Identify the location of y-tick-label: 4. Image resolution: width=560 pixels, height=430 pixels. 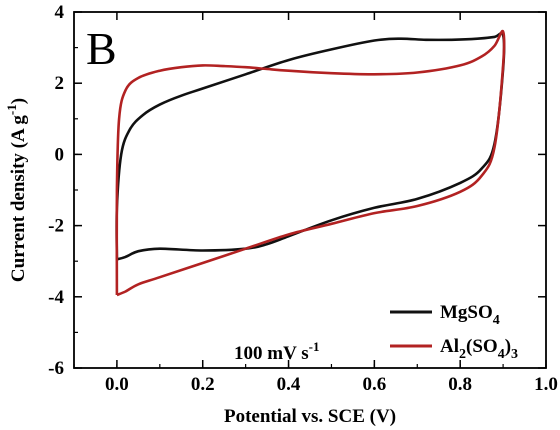
(60, 12).